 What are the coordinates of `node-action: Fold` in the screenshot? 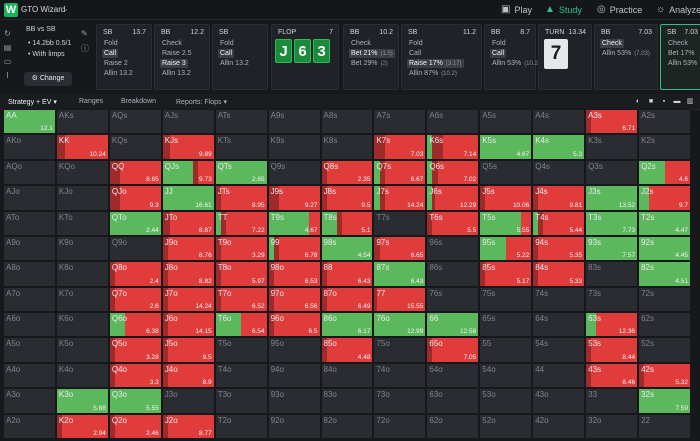 It's located at (111, 43).